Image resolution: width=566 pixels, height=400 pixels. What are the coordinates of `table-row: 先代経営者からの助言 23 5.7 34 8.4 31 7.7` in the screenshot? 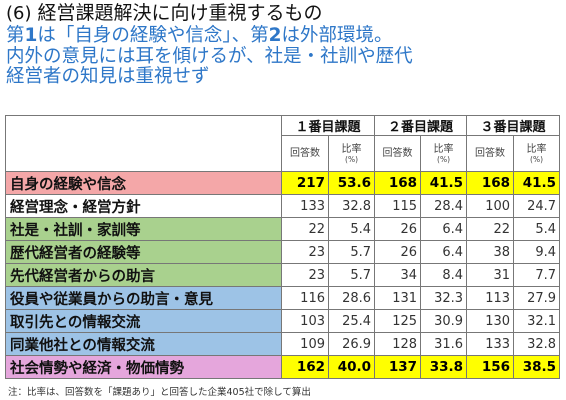 It's located at (283, 275).